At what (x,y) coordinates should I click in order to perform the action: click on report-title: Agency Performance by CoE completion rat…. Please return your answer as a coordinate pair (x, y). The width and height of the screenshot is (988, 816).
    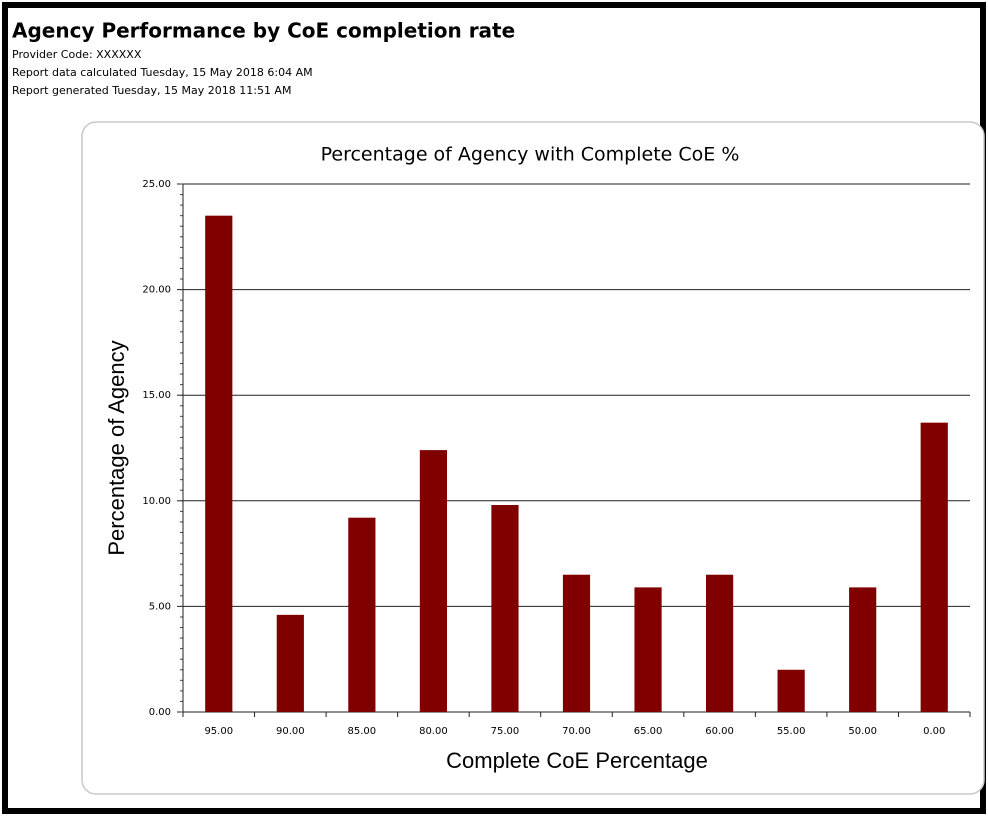
    Looking at the image, I should click on (263, 31).